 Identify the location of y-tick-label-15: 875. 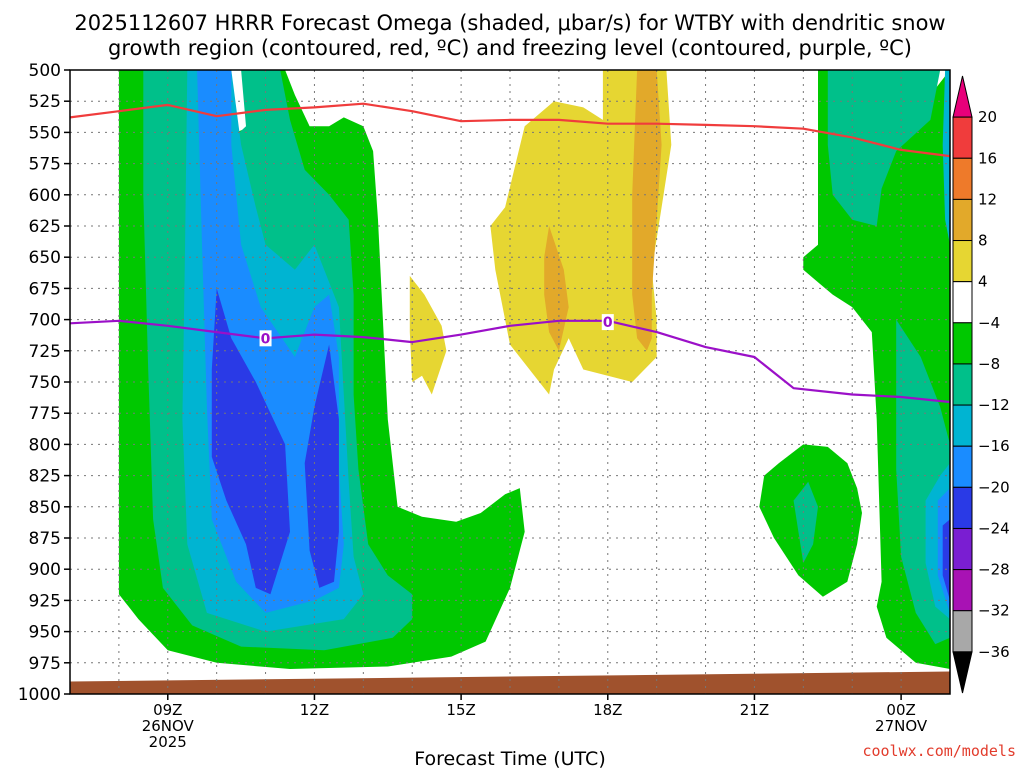
(45, 539).